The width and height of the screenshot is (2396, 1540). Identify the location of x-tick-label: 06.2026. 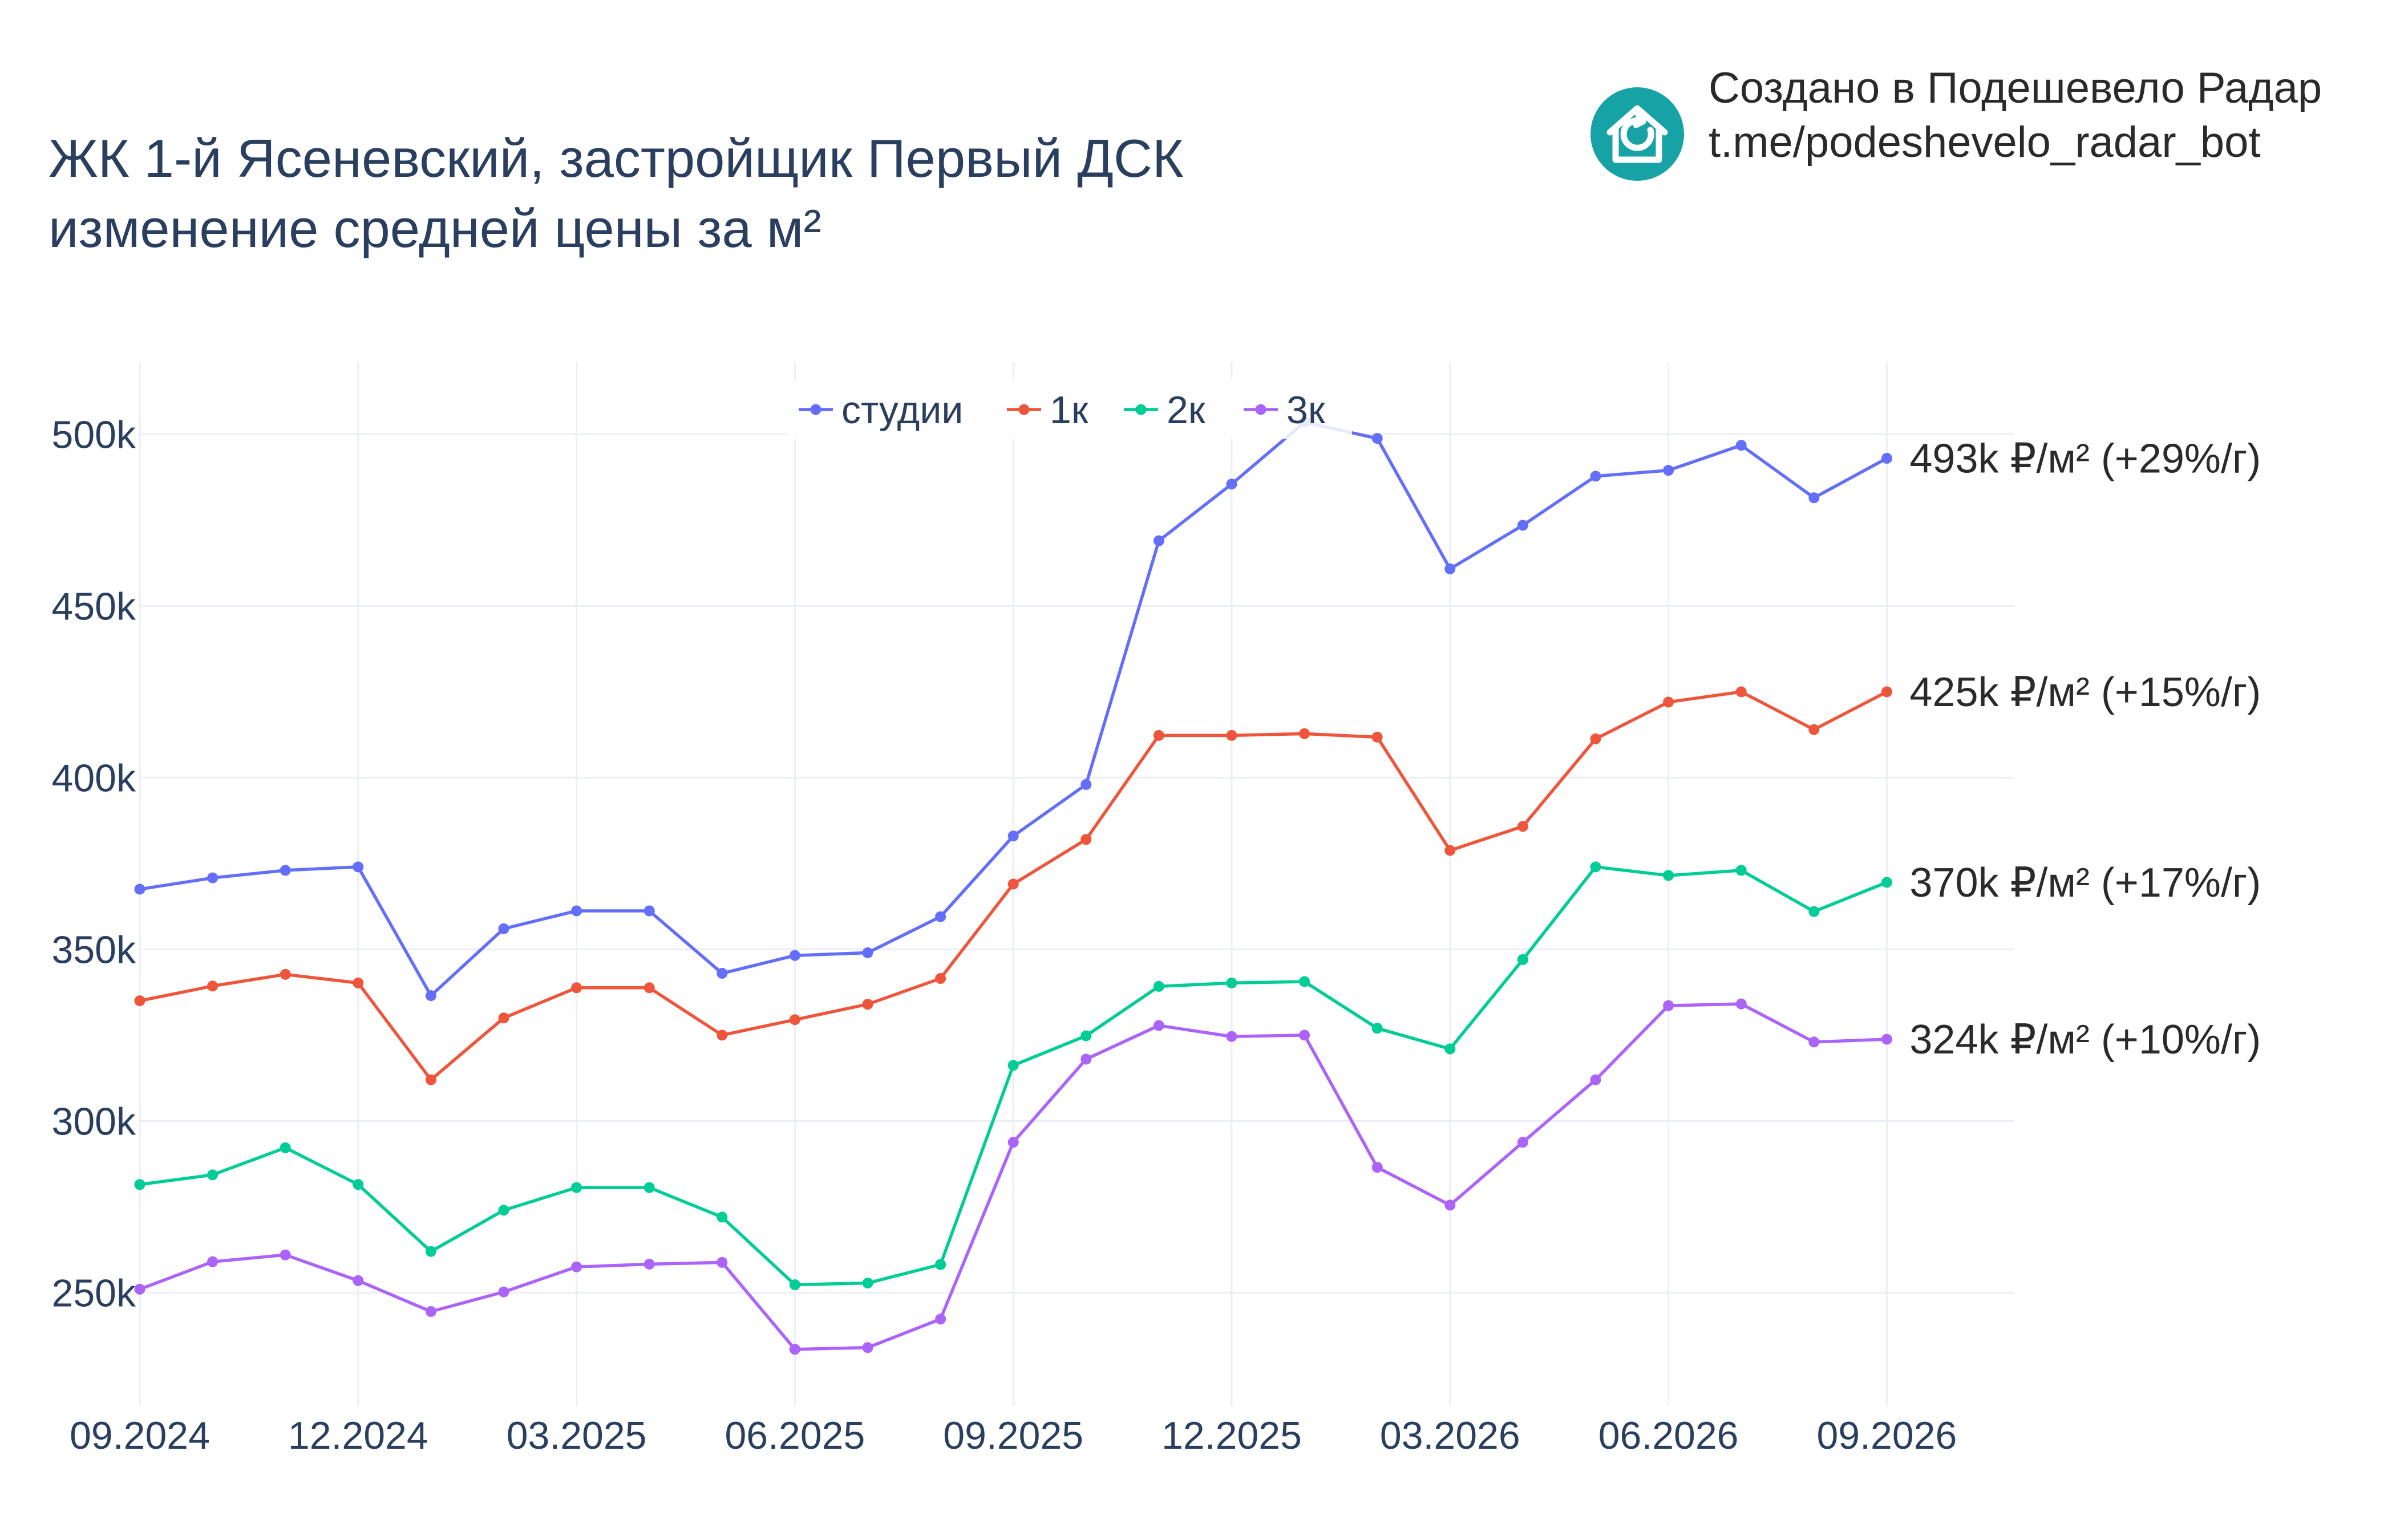
(1669, 1435).